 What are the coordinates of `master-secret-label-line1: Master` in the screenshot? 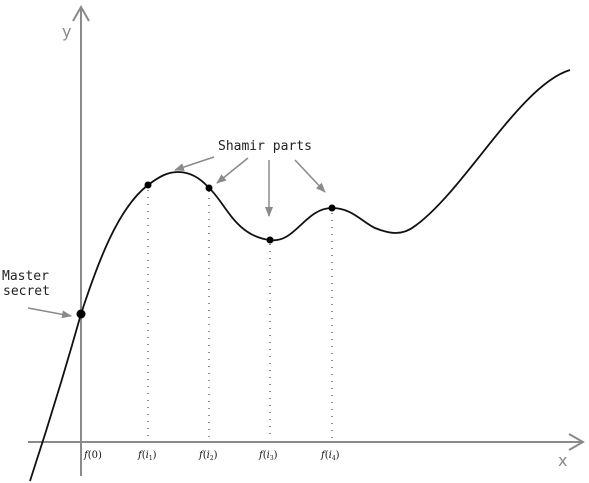 It's located at (25, 276).